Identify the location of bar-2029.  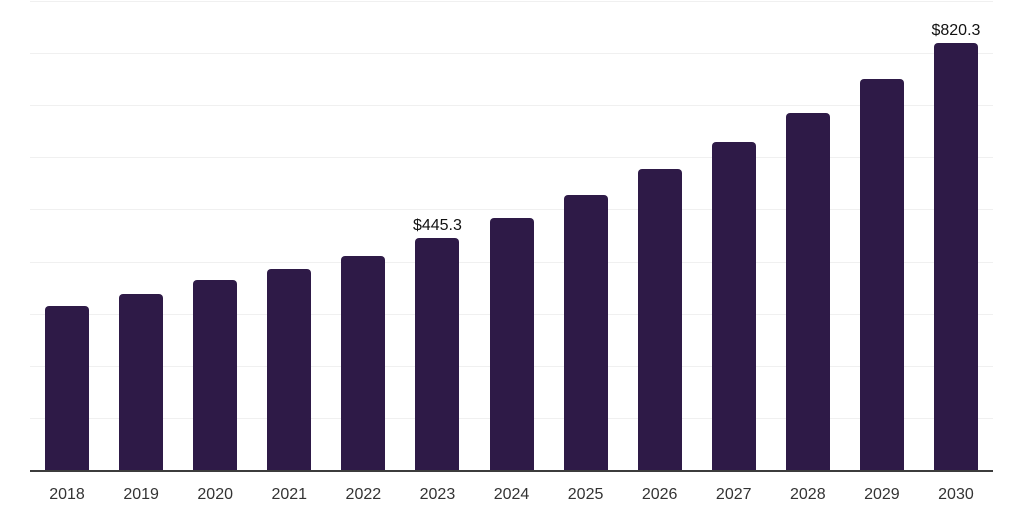
(881, 274).